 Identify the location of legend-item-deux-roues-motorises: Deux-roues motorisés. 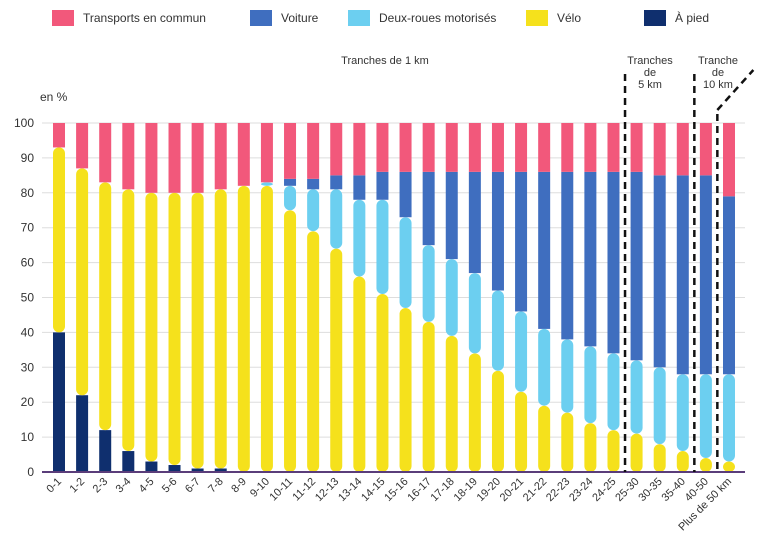
(422, 18).